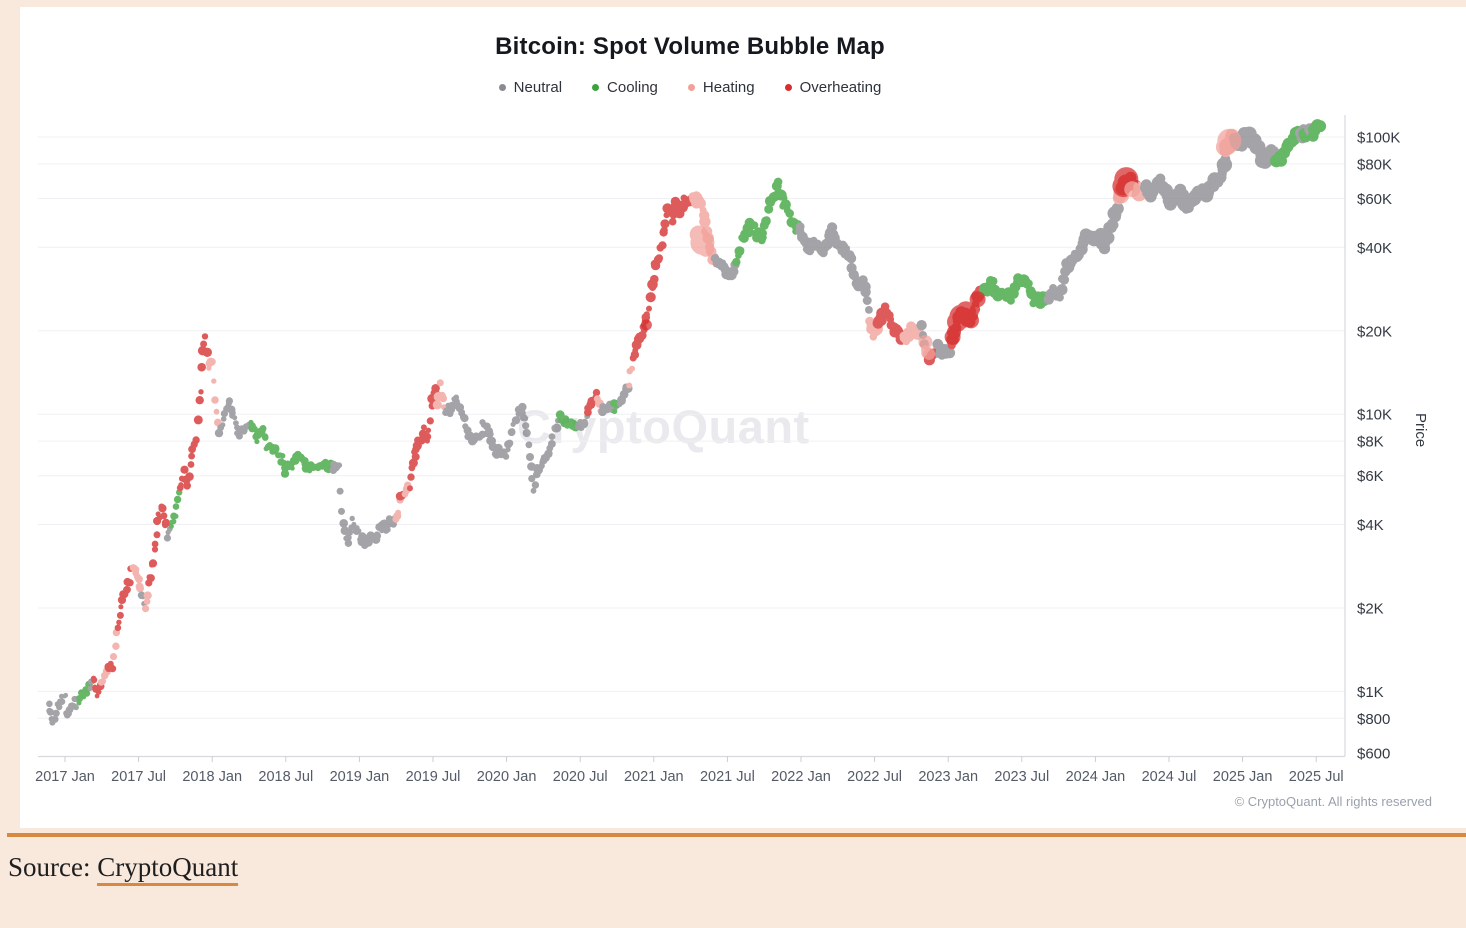  I want to click on legend-item-heating: Heating, so click(721, 87).